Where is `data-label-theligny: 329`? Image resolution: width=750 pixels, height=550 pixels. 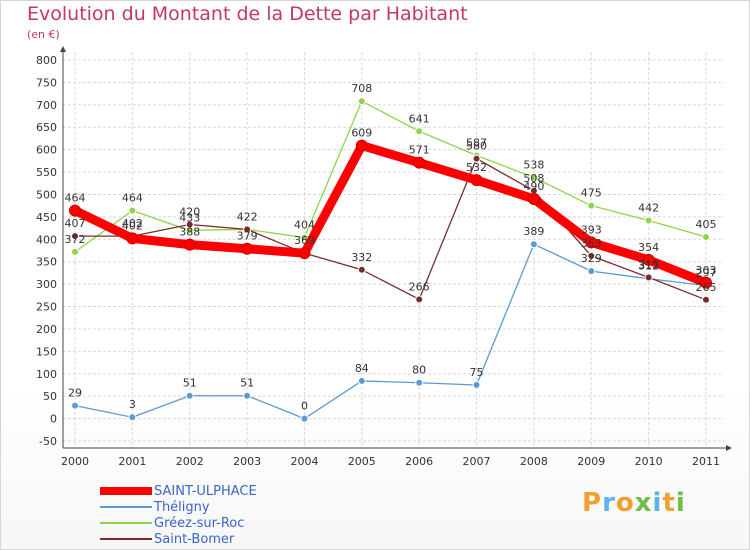
data-label-theligny: 329 is located at coordinates (591, 258).